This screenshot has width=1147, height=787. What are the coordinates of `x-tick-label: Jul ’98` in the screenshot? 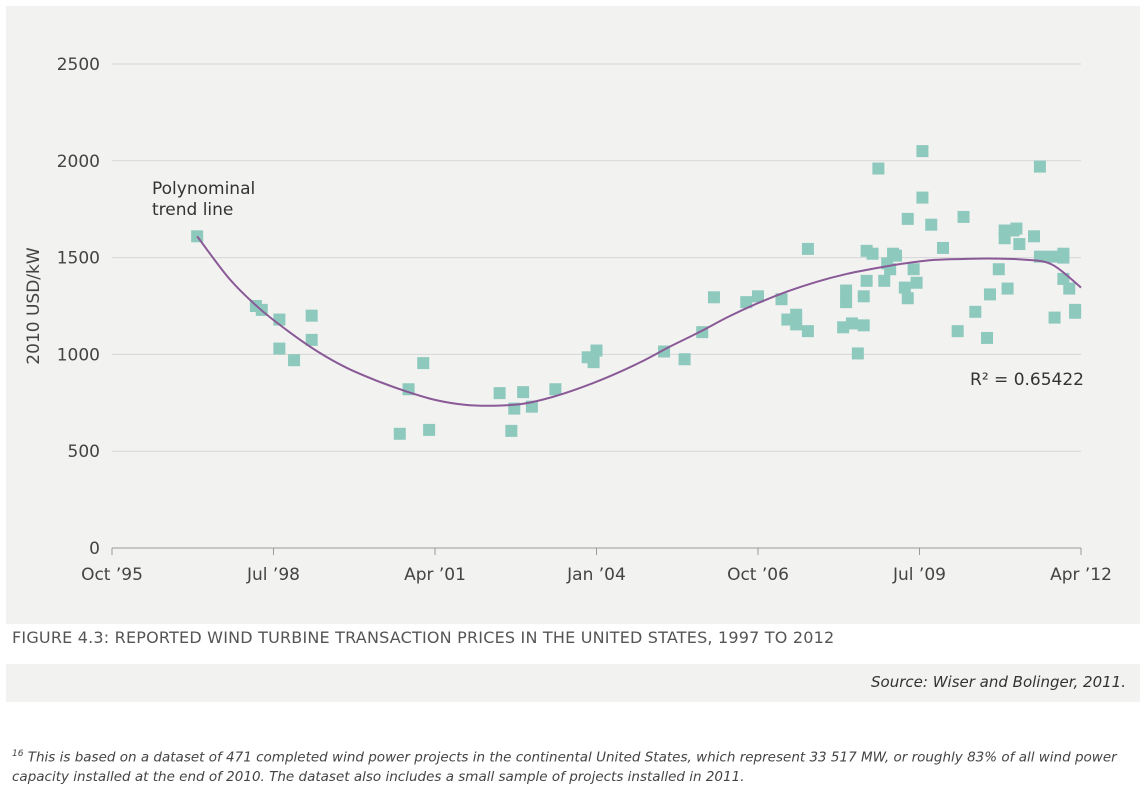 It's located at (273, 575).